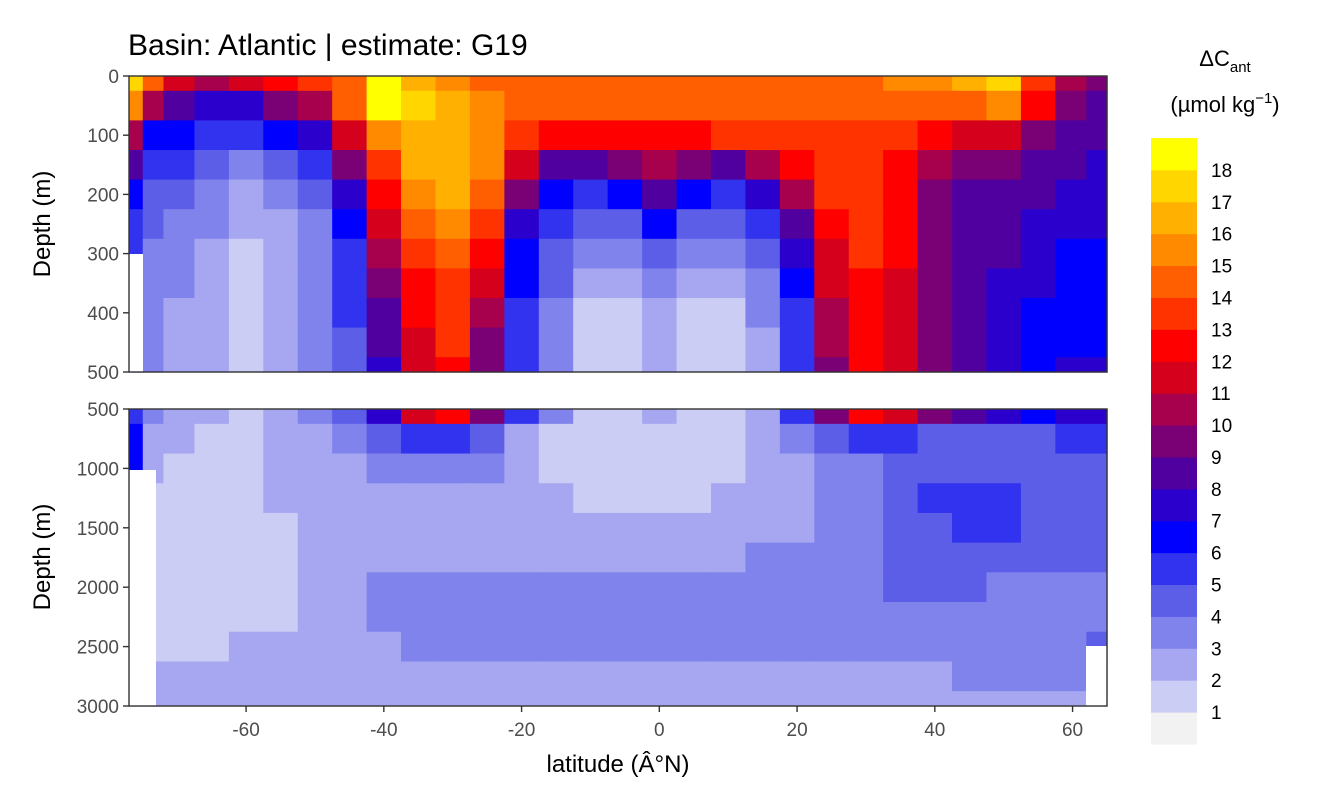 This screenshot has width=1344, height=806. Describe the element at coordinates (1174, 154) in the screenshot. I see `legend-swatch` at that location.